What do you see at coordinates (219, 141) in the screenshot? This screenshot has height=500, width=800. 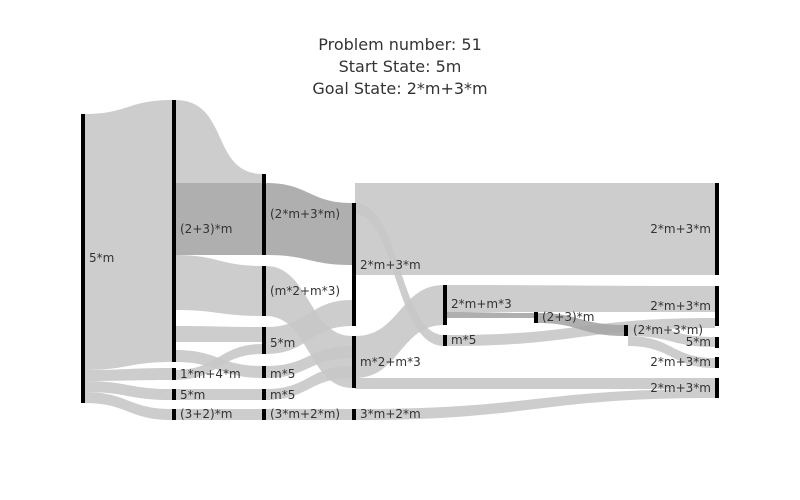 I see `link-n1-n5-upper` at bounding box center [219, 141].